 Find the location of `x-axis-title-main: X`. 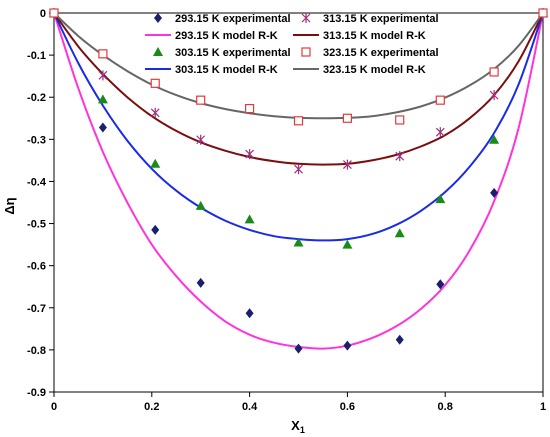

x-axis-title-main: X is located at coordinates (295, 425).